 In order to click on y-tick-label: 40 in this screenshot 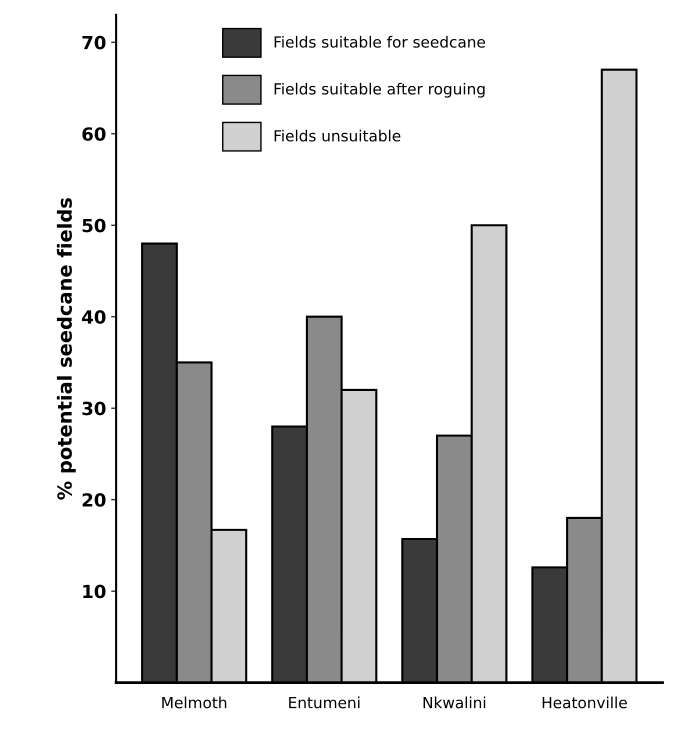, I will do `click(94, 317)`.